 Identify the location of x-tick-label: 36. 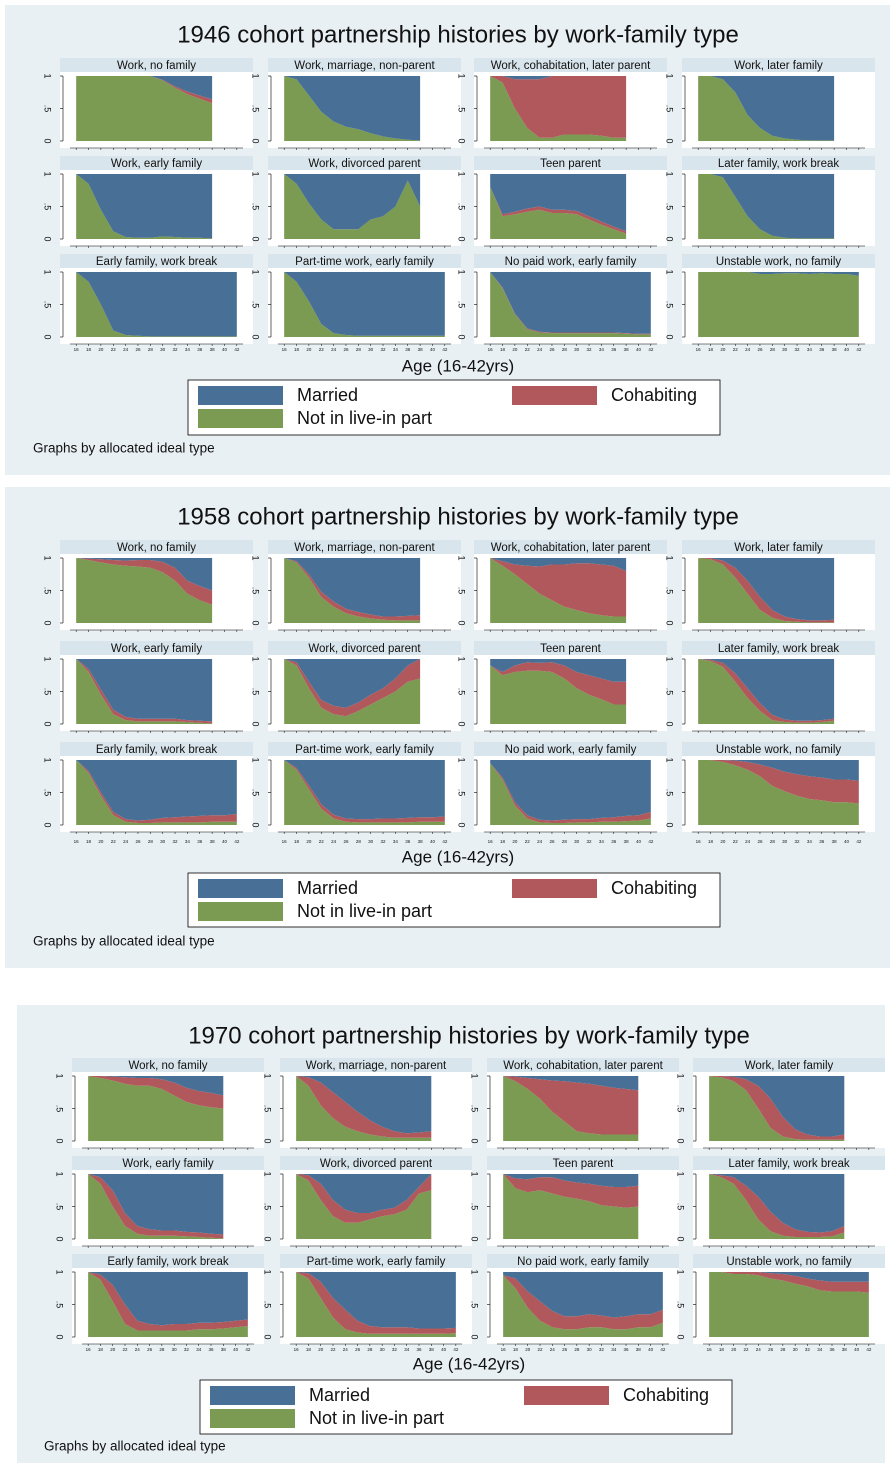
(822, 841).